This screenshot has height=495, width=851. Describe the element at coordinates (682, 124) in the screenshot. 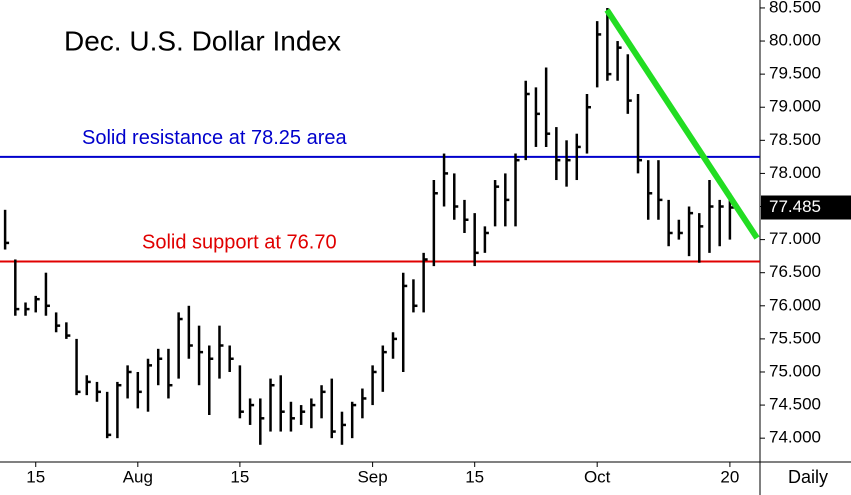

I see `trend-line` at that location.